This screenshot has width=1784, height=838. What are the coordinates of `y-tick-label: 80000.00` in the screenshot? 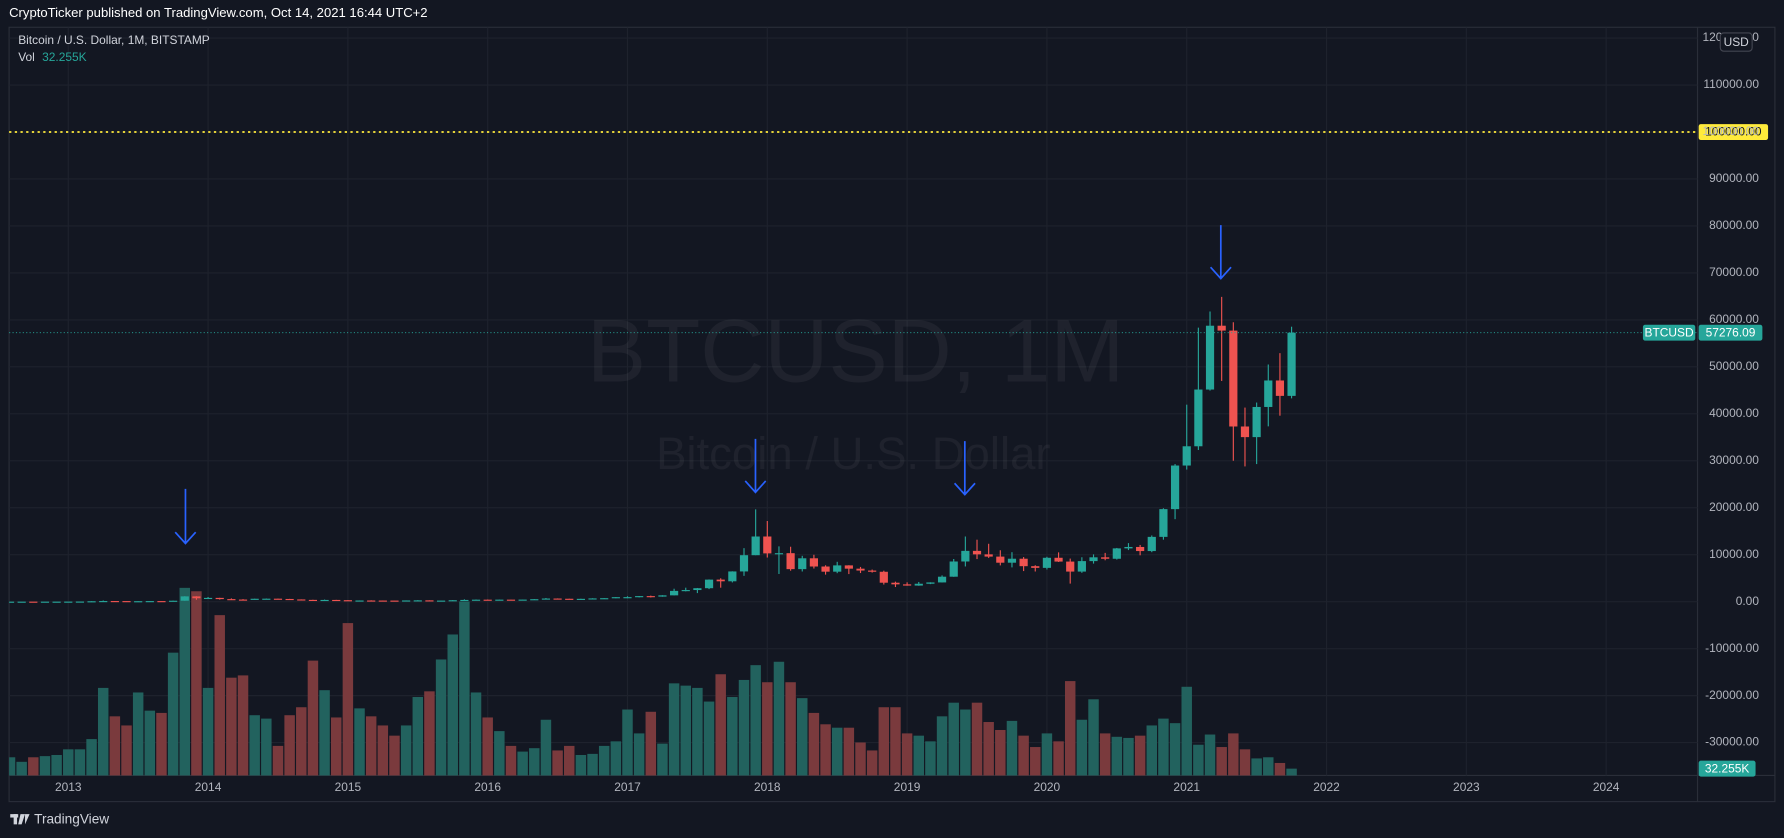 It's located at (1734, 225).